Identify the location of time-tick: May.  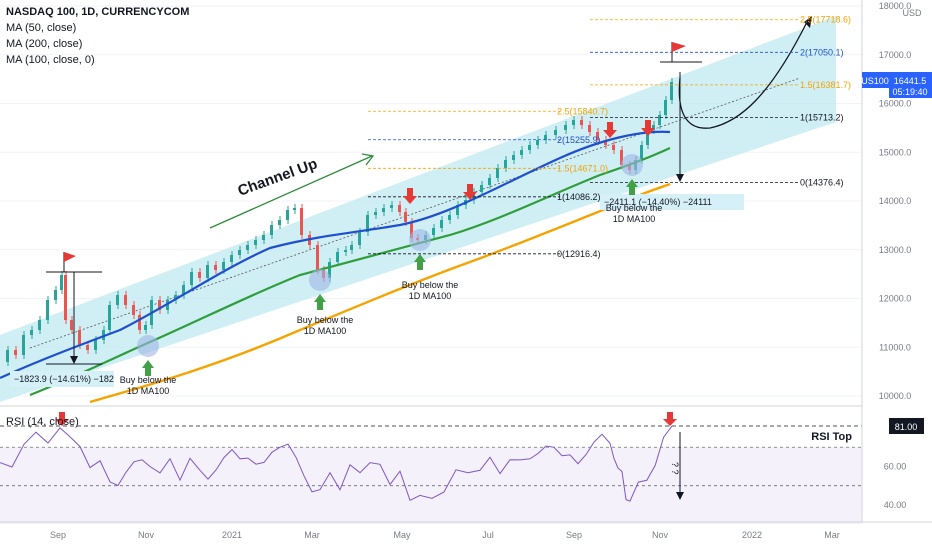
(402, 535).